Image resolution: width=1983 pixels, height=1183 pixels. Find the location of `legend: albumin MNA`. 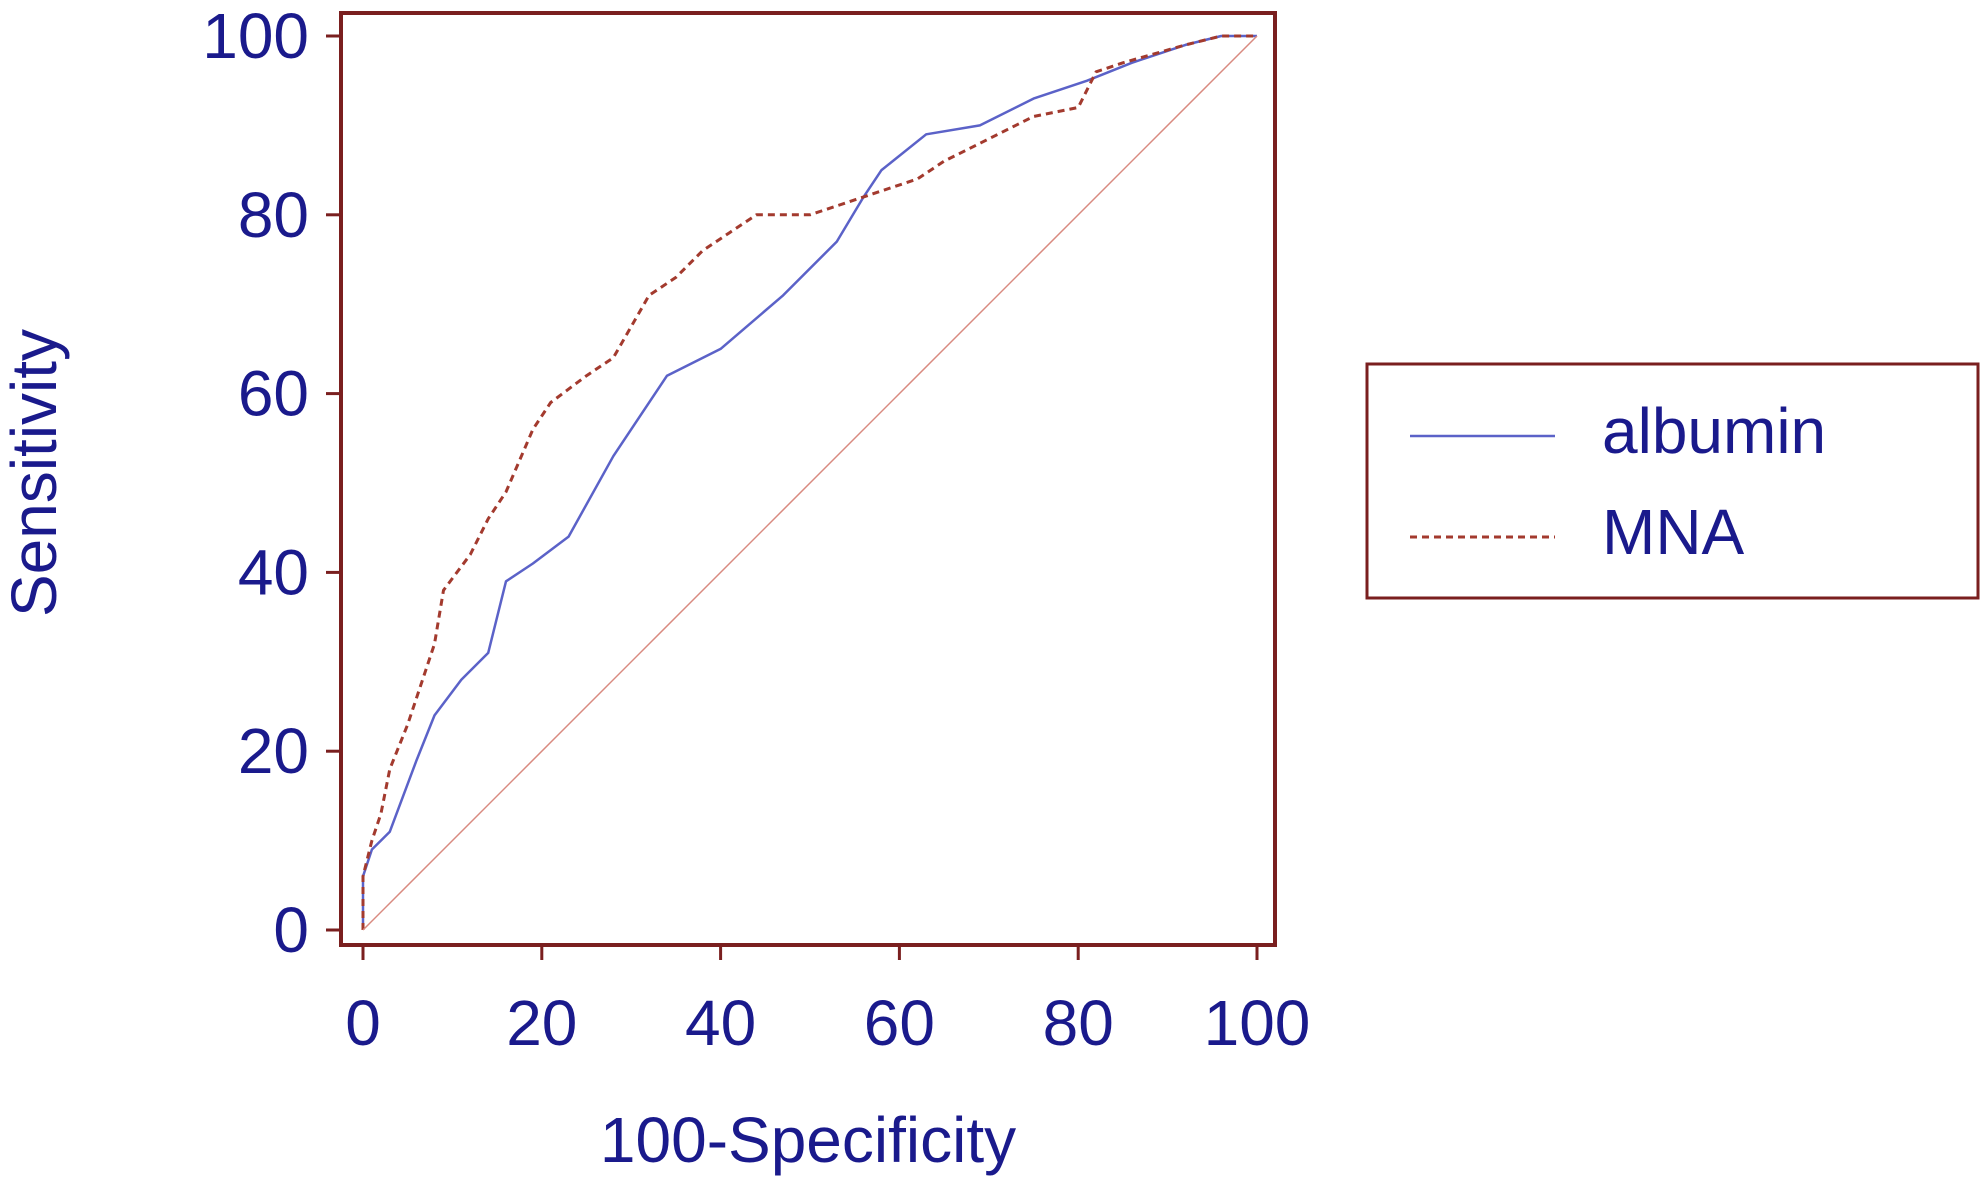

legend: albumin MNA is located at coordinates (1672, 481).